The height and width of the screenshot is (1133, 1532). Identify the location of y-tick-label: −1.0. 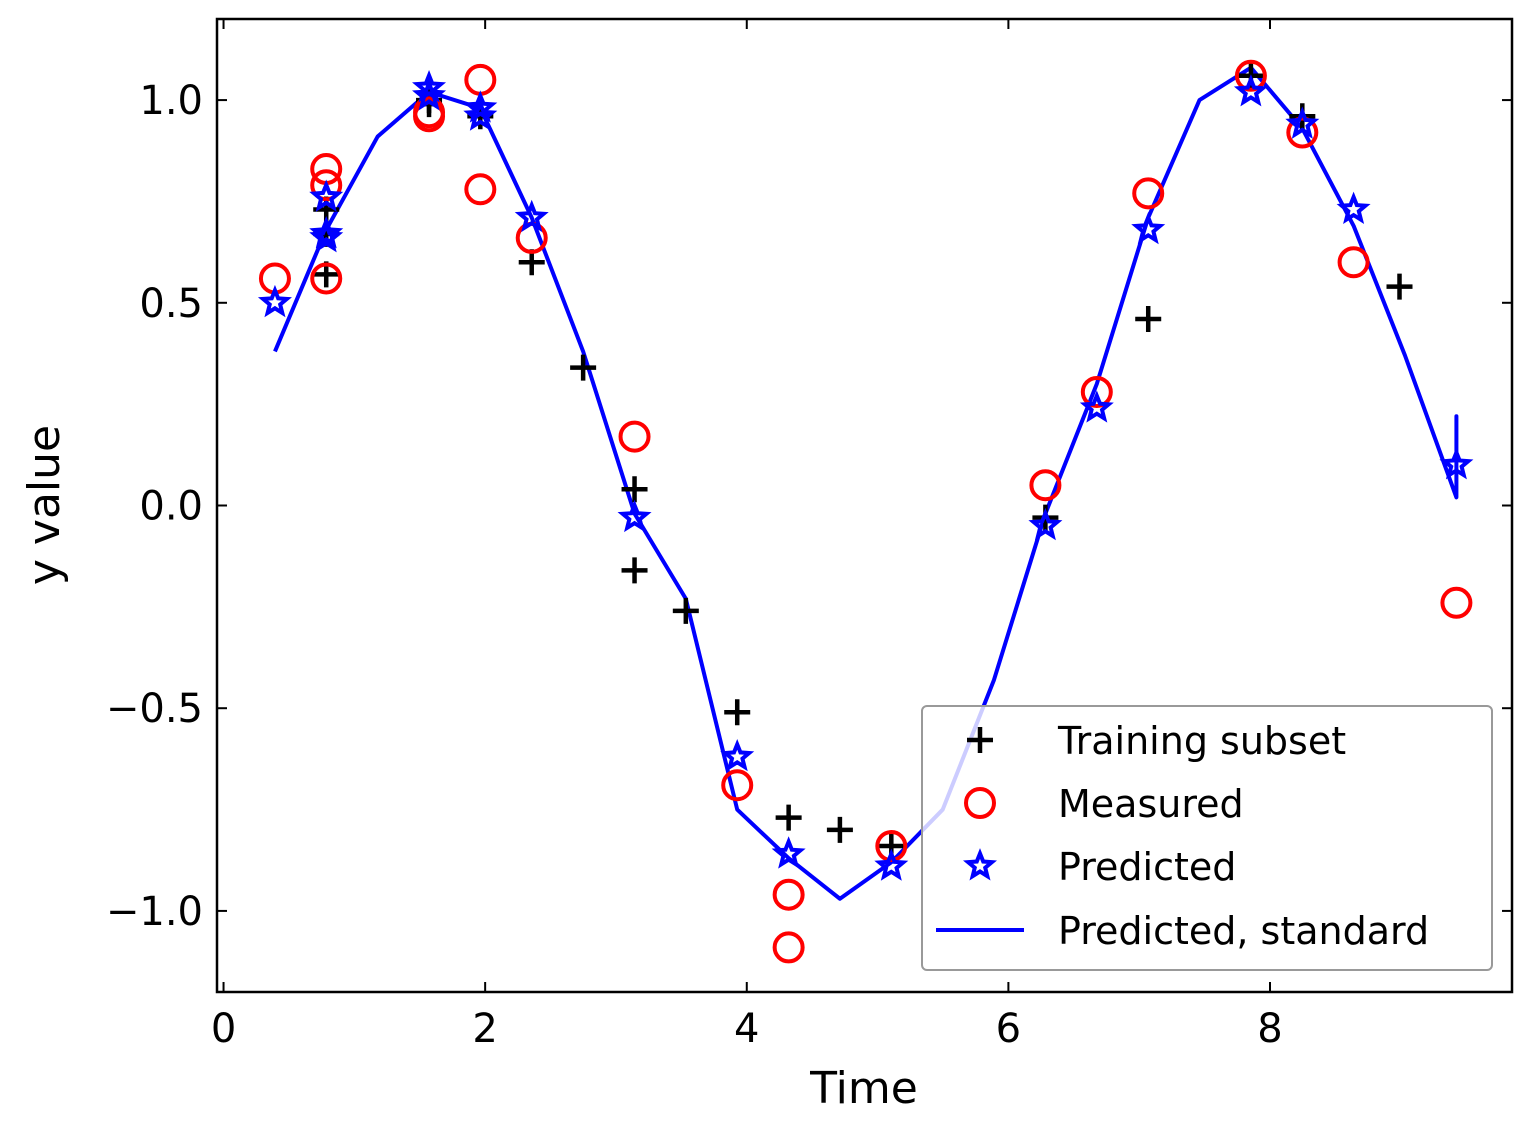
(154, 912).